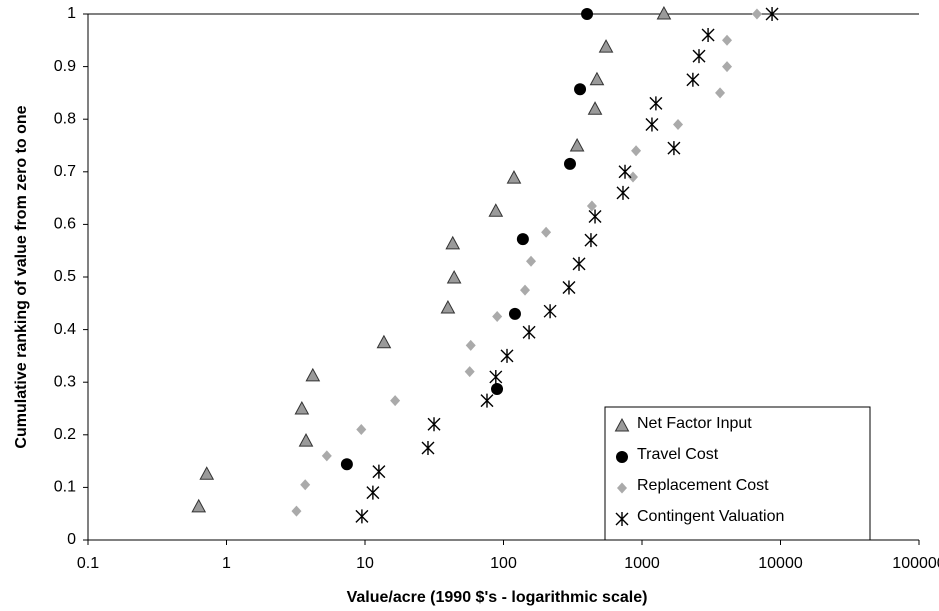  What do you see at coordinates (365, 563) in the screenshot?
I see `x-tick-label: 10` at bounding box center [365, 563].